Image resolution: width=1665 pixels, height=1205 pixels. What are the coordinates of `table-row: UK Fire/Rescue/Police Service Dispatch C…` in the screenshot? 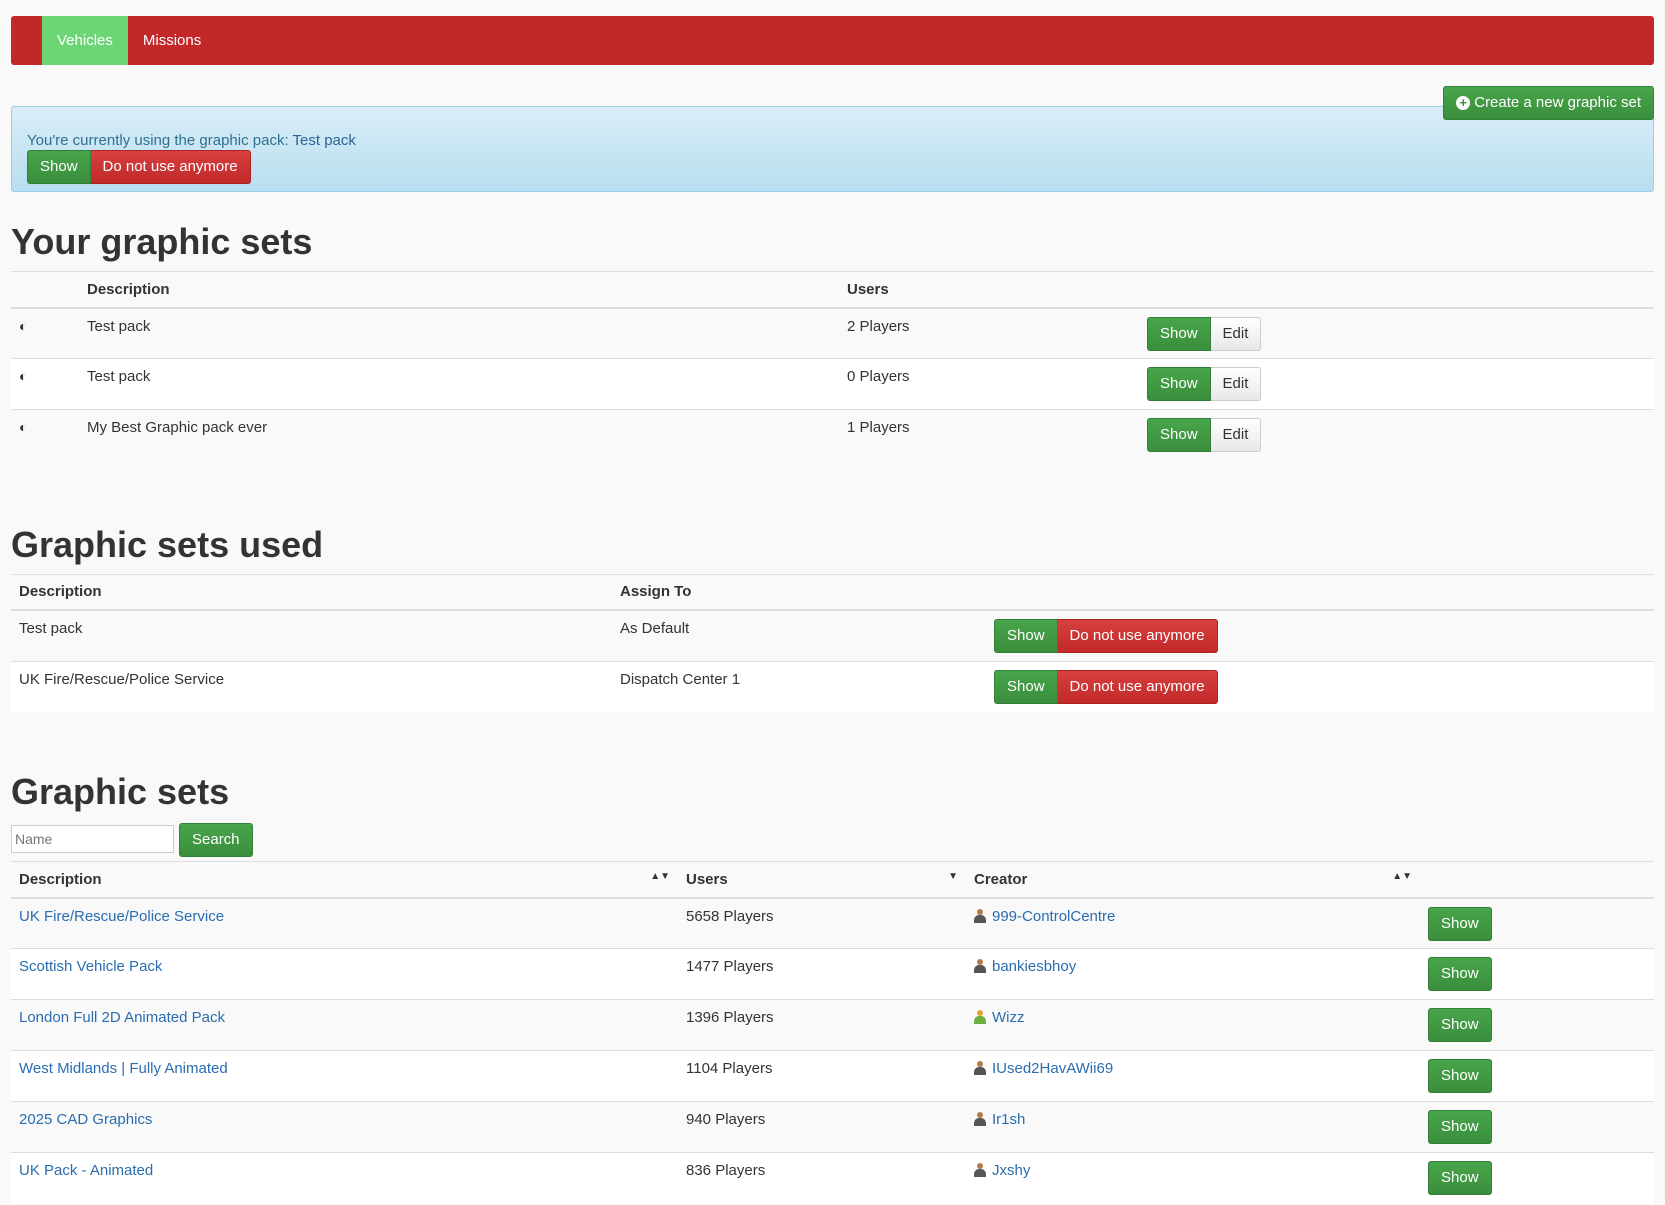 It's located at (832, 686).